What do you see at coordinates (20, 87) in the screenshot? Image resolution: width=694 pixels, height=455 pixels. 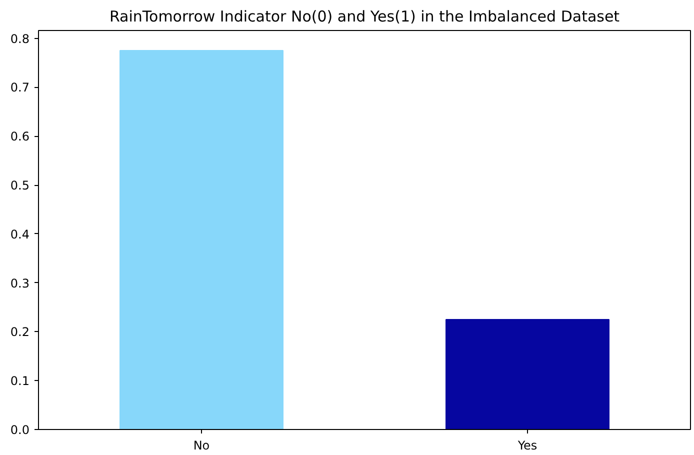 I see `y-tick-label: 0.7` at bounding box center [20, 87].